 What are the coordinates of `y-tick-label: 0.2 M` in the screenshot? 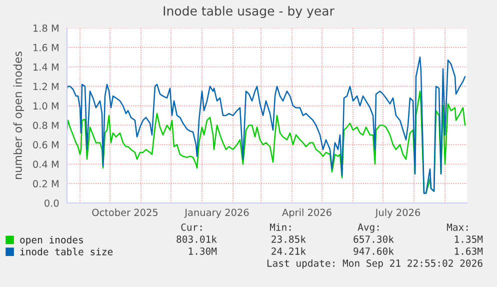 It's located at (45, 184).